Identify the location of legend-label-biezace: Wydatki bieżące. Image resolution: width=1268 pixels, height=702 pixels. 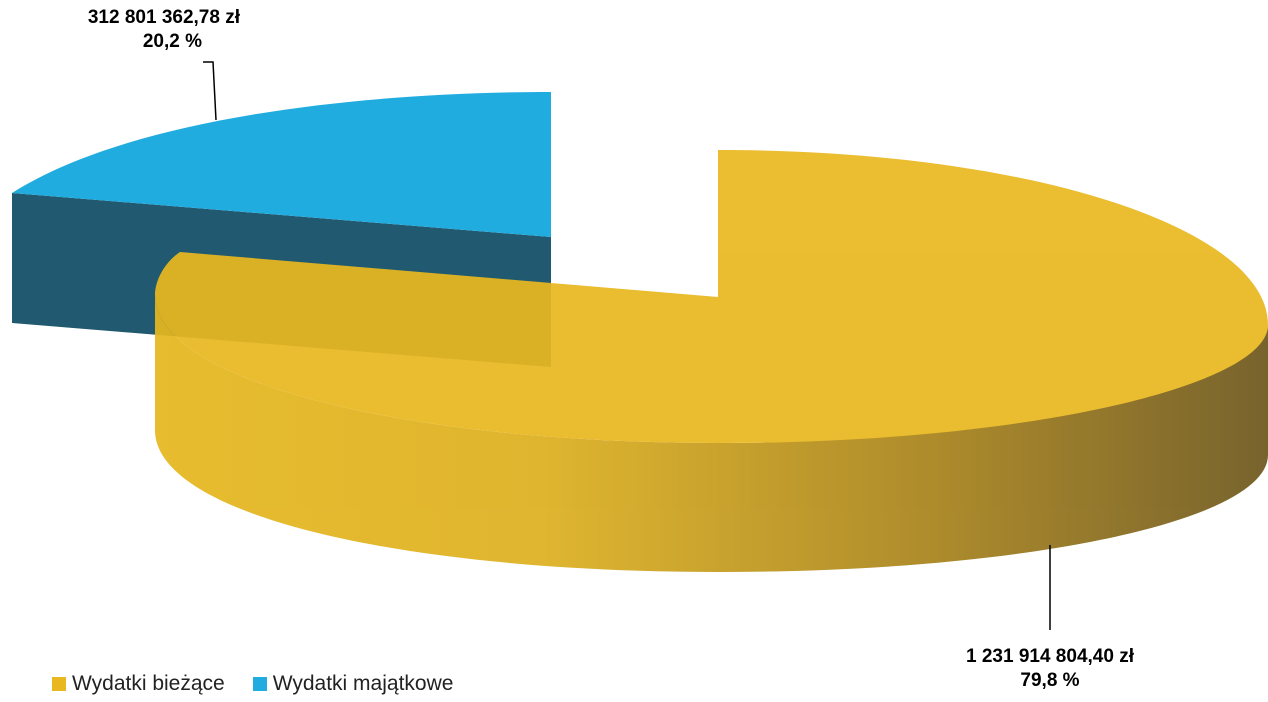
(148, 683).